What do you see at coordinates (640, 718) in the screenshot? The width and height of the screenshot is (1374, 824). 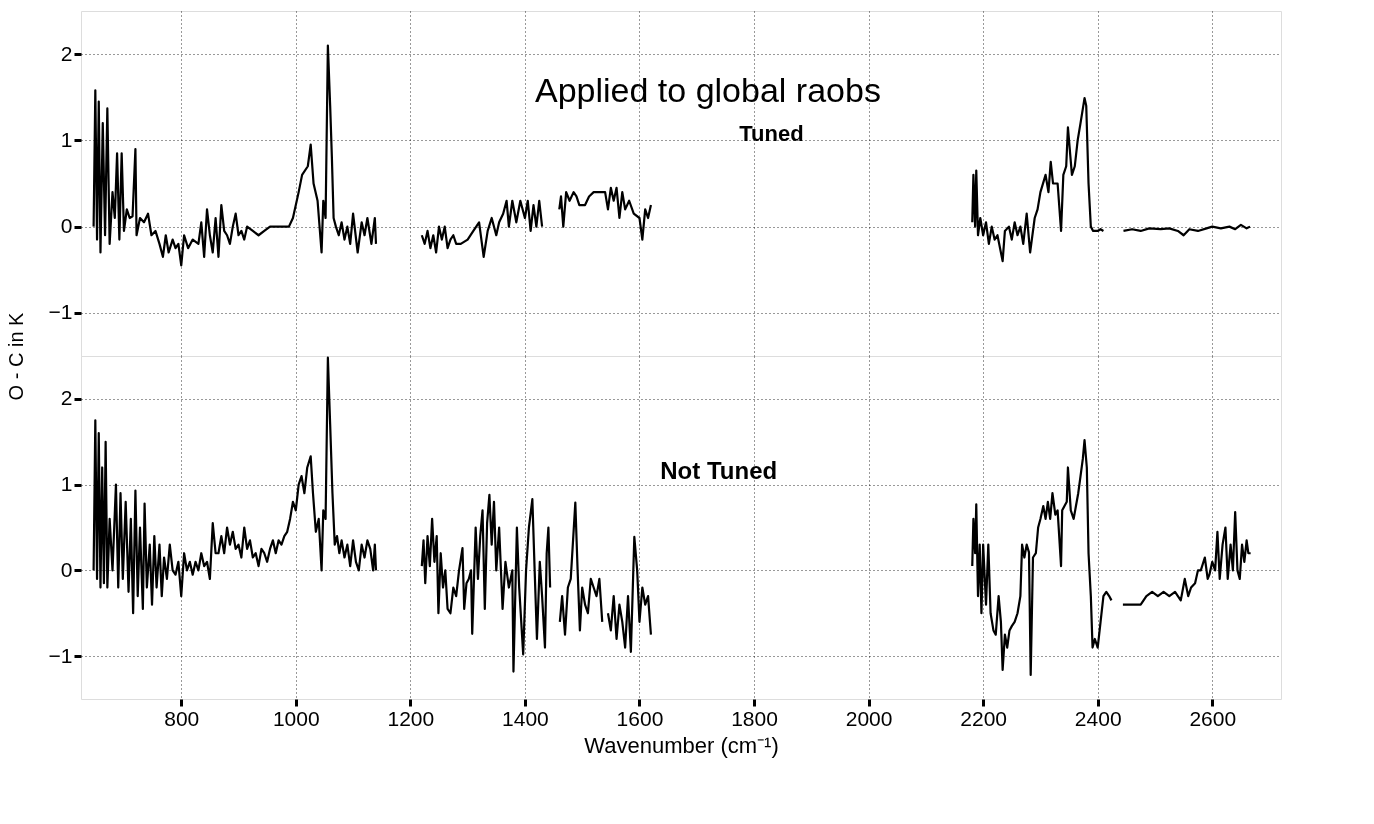 I see `x-tick-label: 1600` at bounding box center [640, 718].